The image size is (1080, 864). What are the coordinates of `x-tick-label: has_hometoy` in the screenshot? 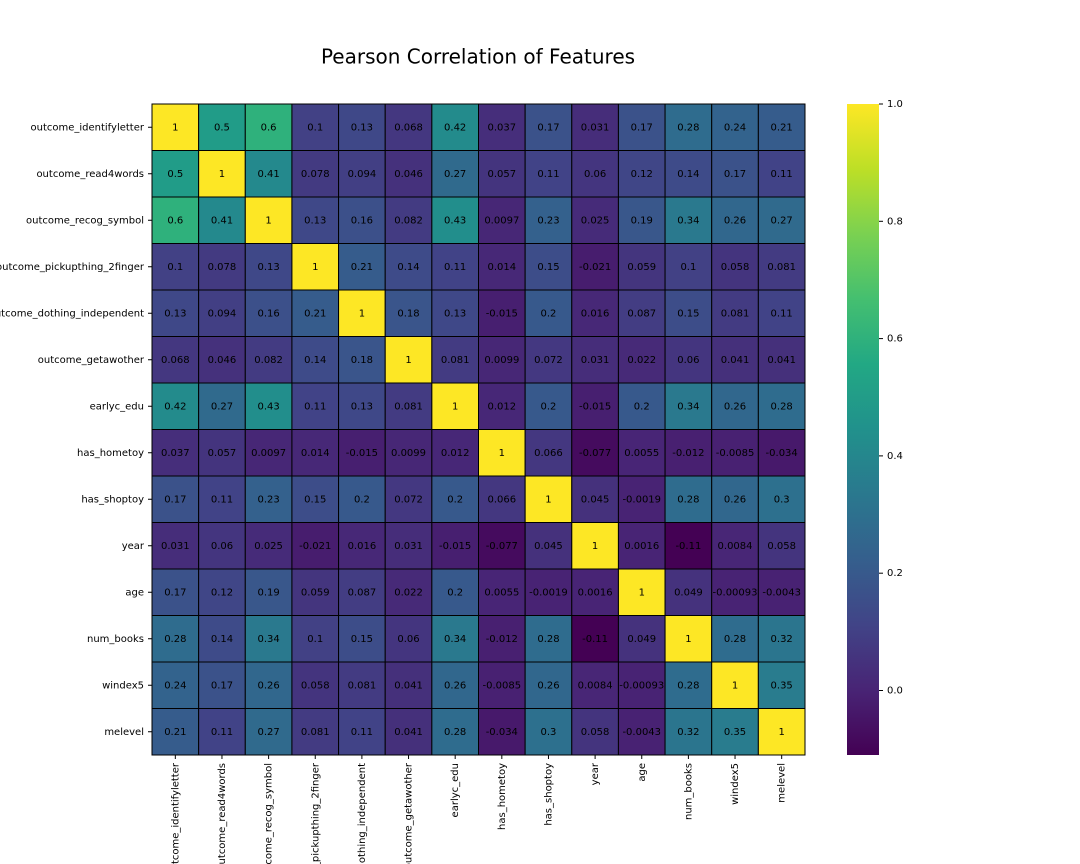 It's located at (502, 796).